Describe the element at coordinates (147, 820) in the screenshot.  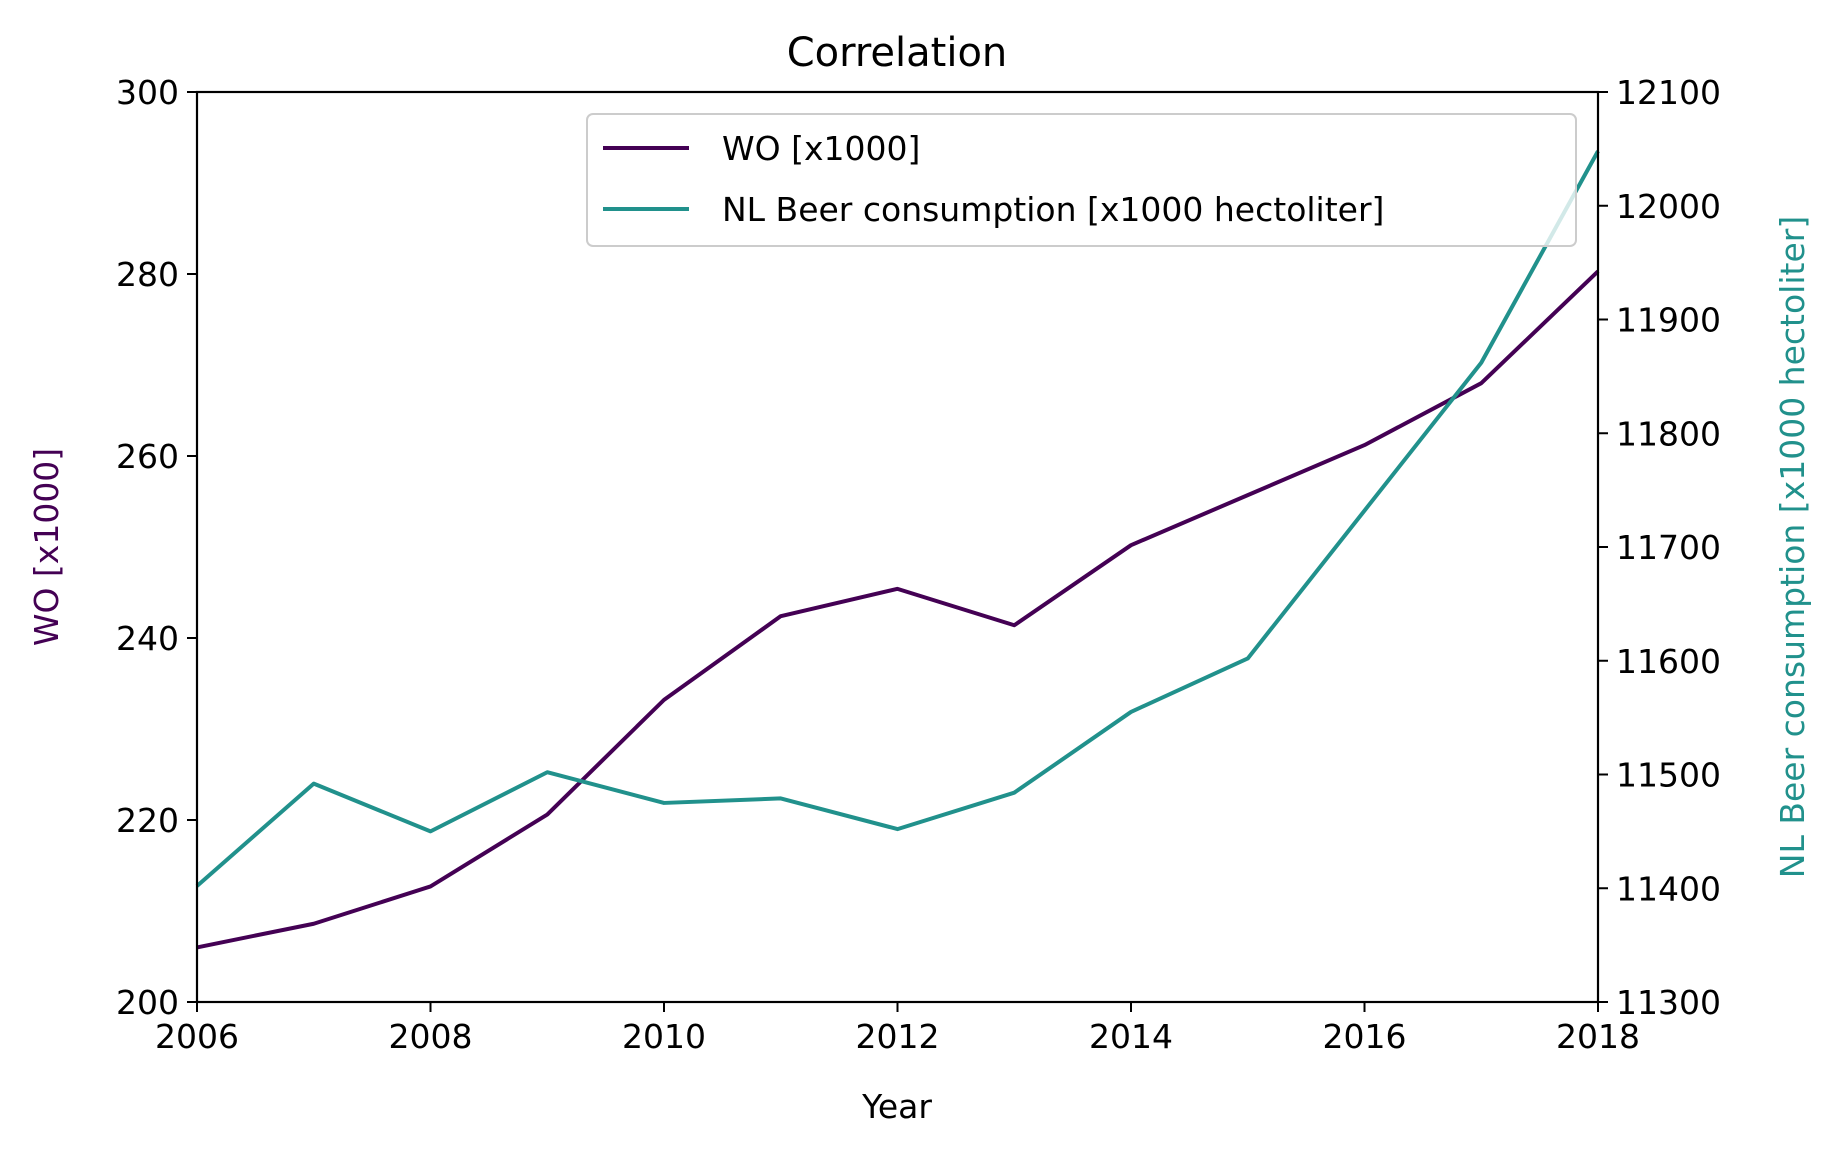
I see `left-y-tick-label: 220` at that location.